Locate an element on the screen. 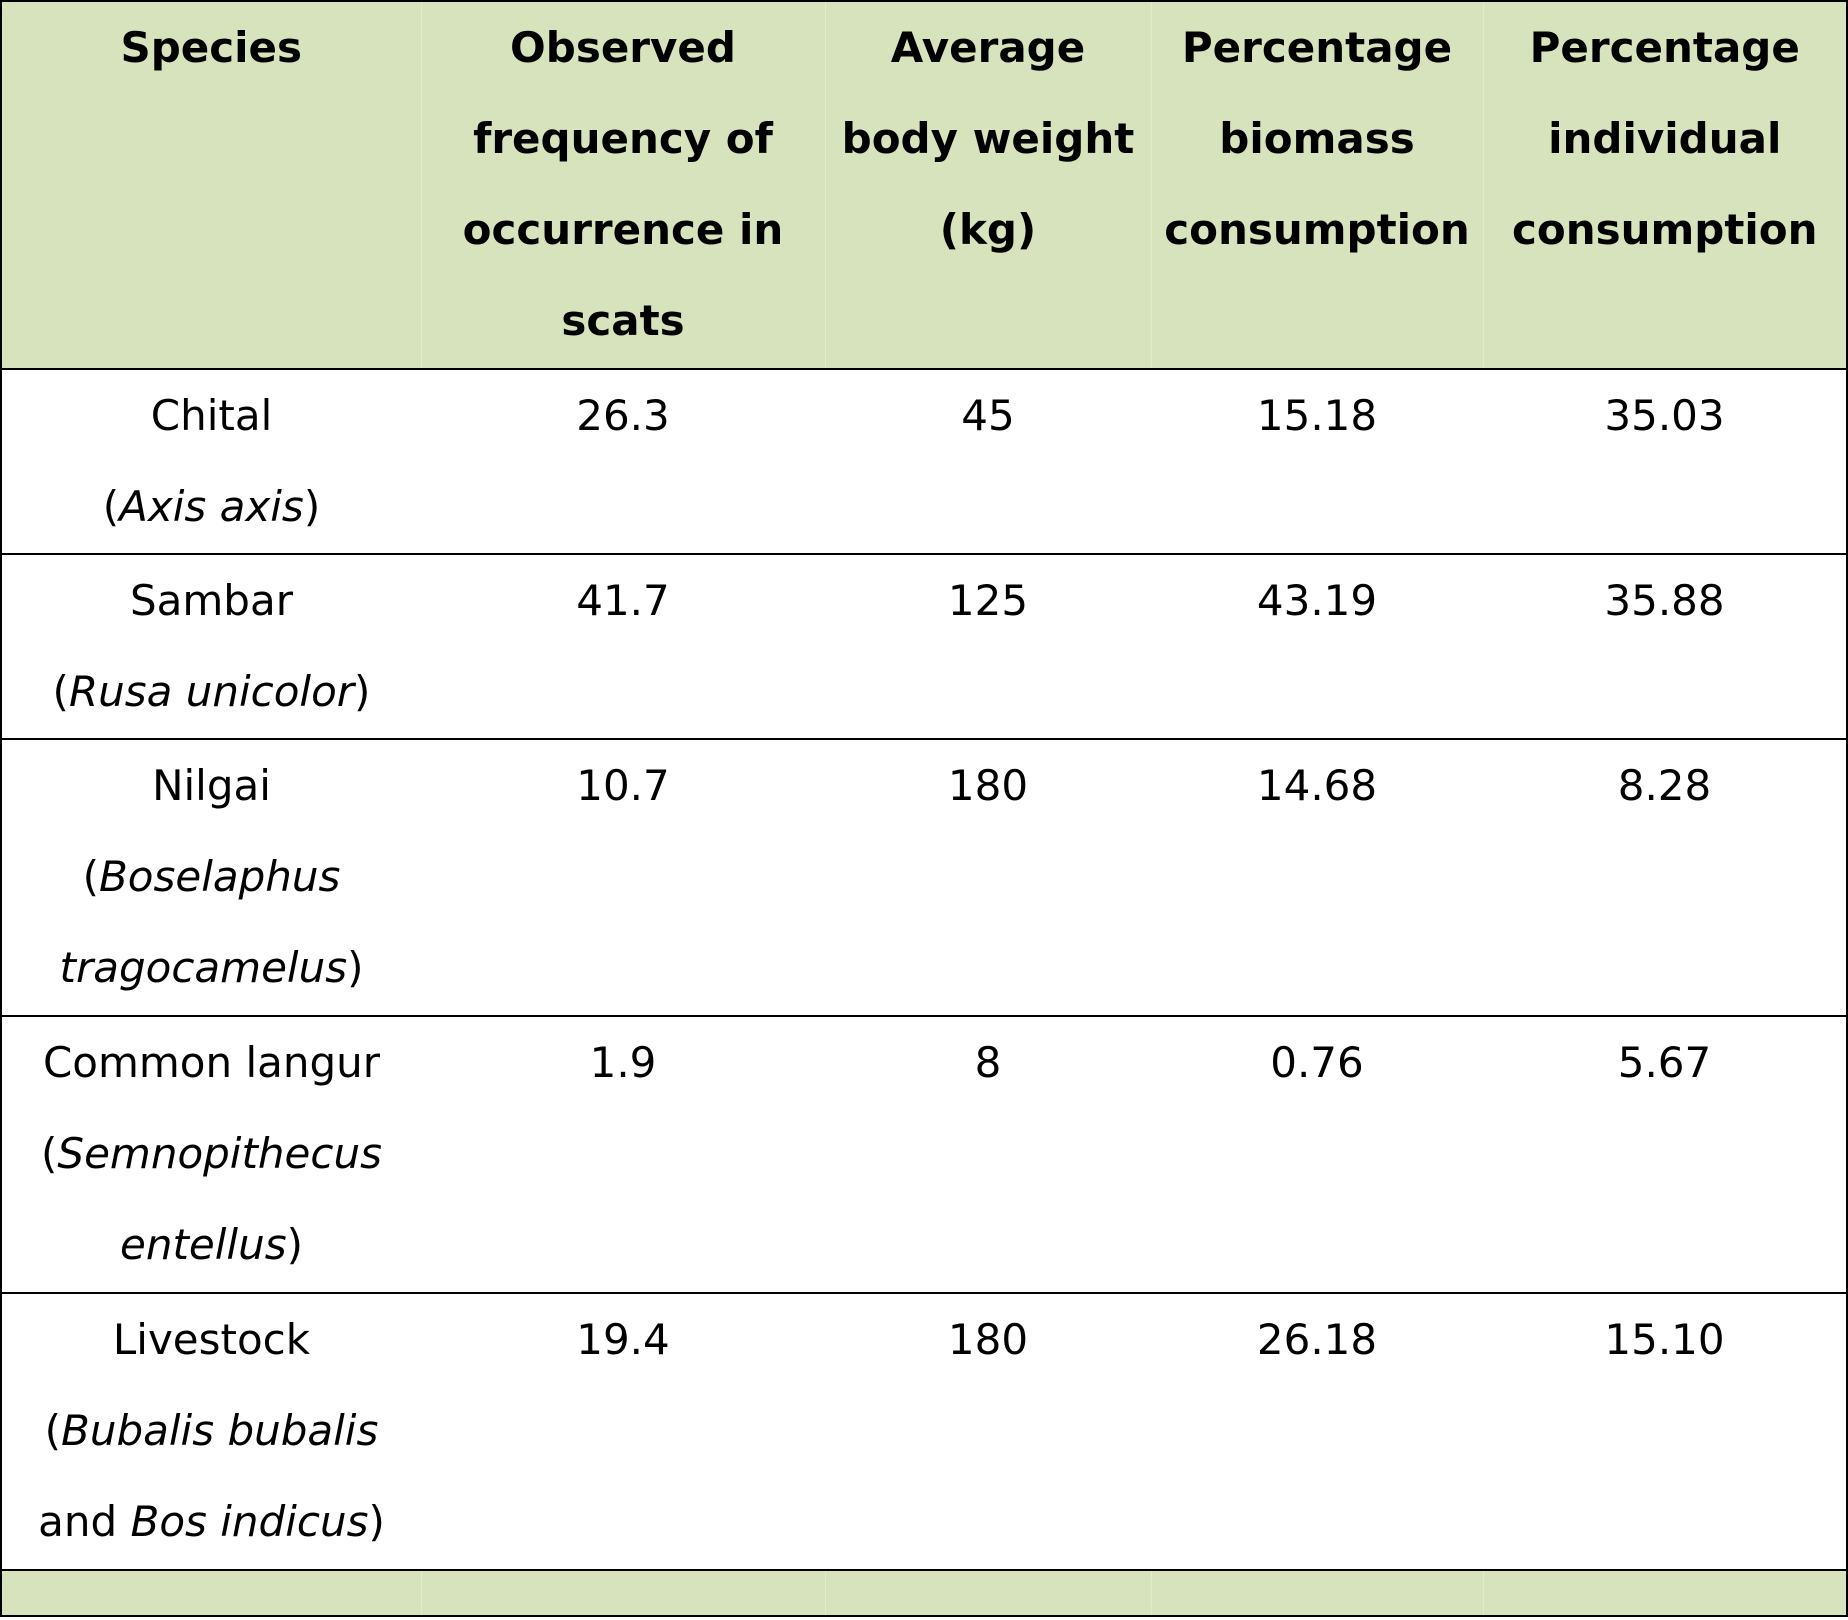 The width and height of the screenshot is (1848, 1620). individual-cell: 5.67 is located at coordinates (1665, 1155).